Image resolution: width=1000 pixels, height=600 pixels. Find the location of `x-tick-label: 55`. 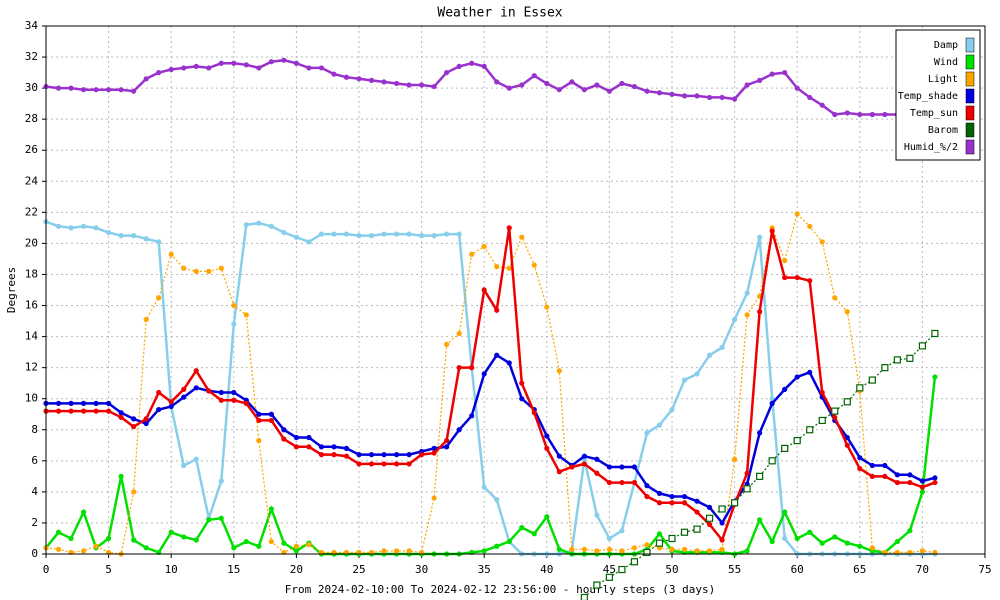

x-tick-label: 55 is located at coordinates (734, 569).